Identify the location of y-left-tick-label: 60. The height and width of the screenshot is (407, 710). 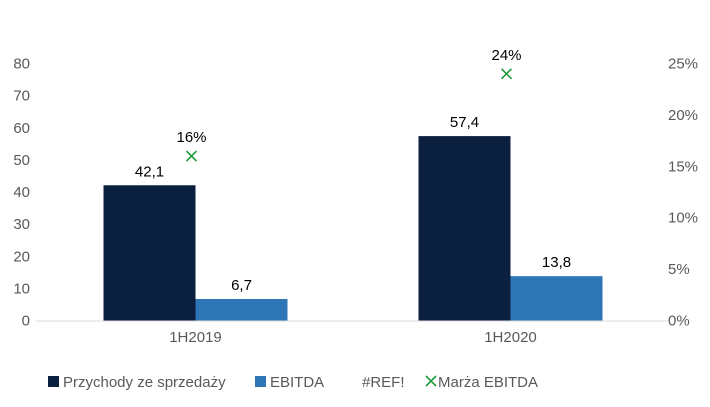
(21, 128).